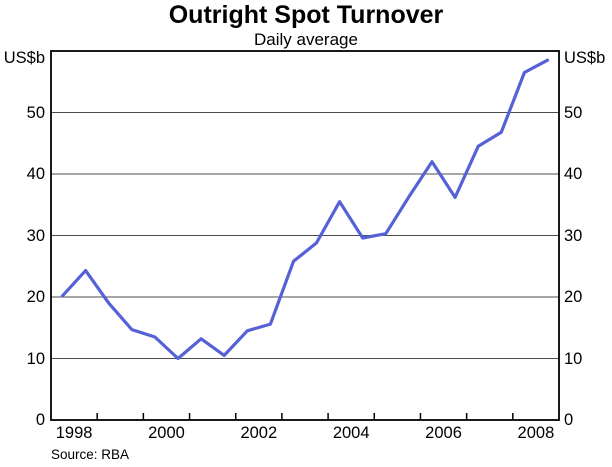 Image resolution: width=612 pixels, height=467 pixels. Describe the element at coordinates (74, 433) in the screenshot. I see `x-axis-label-1998: 1998` at that location.